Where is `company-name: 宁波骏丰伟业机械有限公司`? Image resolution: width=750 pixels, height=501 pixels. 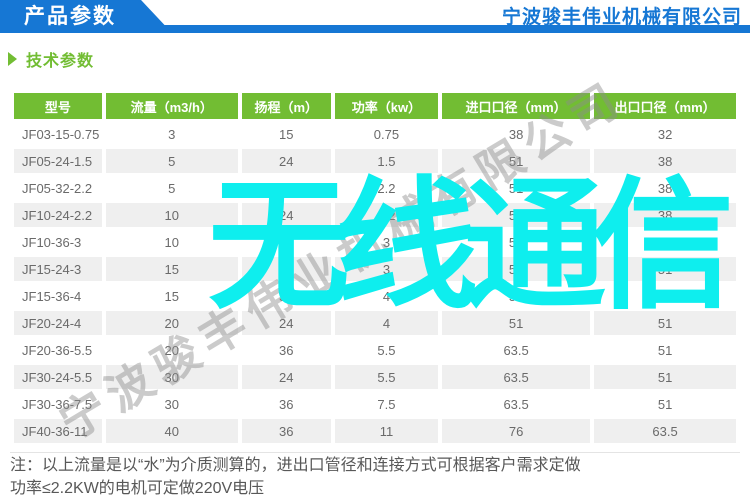
company-name: 宁波骏丰伟业机械有限公司 is located at coordinates (621, 17).